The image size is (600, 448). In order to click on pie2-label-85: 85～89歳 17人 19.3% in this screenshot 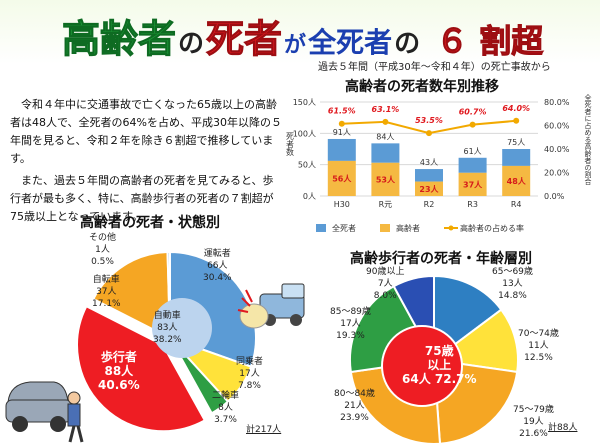, I will do `click(350, 324)`.